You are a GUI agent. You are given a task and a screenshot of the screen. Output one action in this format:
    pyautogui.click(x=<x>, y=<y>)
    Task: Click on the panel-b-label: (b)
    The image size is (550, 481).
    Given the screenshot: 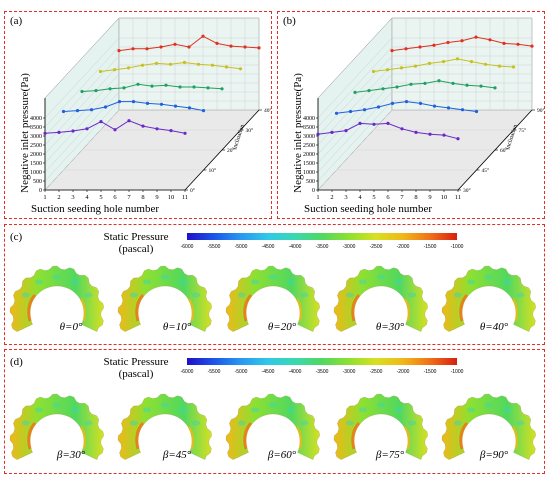 What is the action you would take?
    pyautogui.click(x=289, y=21)
    